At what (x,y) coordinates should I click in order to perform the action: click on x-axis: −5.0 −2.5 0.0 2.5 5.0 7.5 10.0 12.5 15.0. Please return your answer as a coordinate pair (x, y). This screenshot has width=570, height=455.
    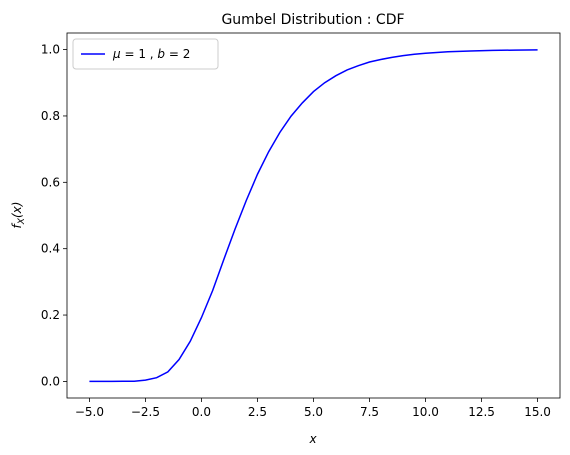
    Looking at the image, I should click on (313, 408).